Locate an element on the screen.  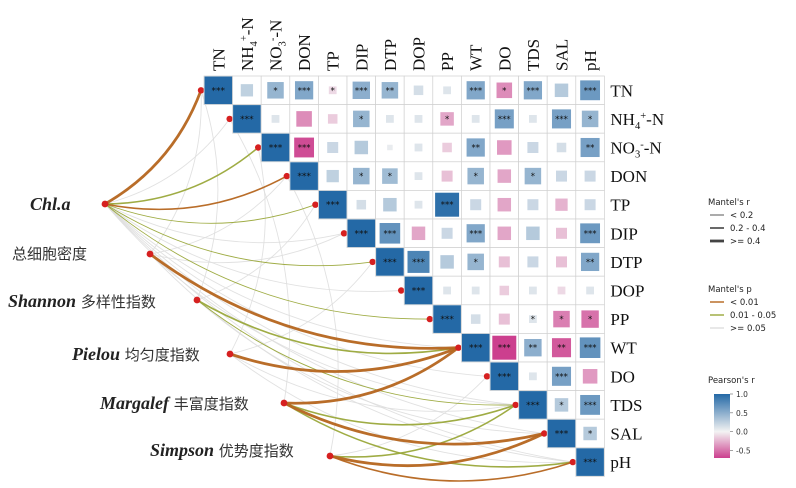
row-label: TN is located at coordinates (621, 90).